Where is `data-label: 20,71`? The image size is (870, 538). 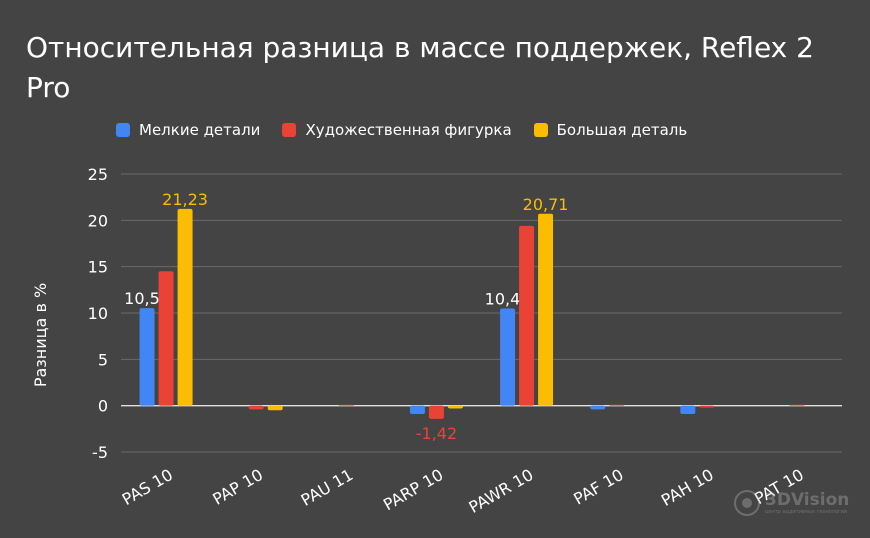 data-label: 20,71 is located at coordinates (546, 204).